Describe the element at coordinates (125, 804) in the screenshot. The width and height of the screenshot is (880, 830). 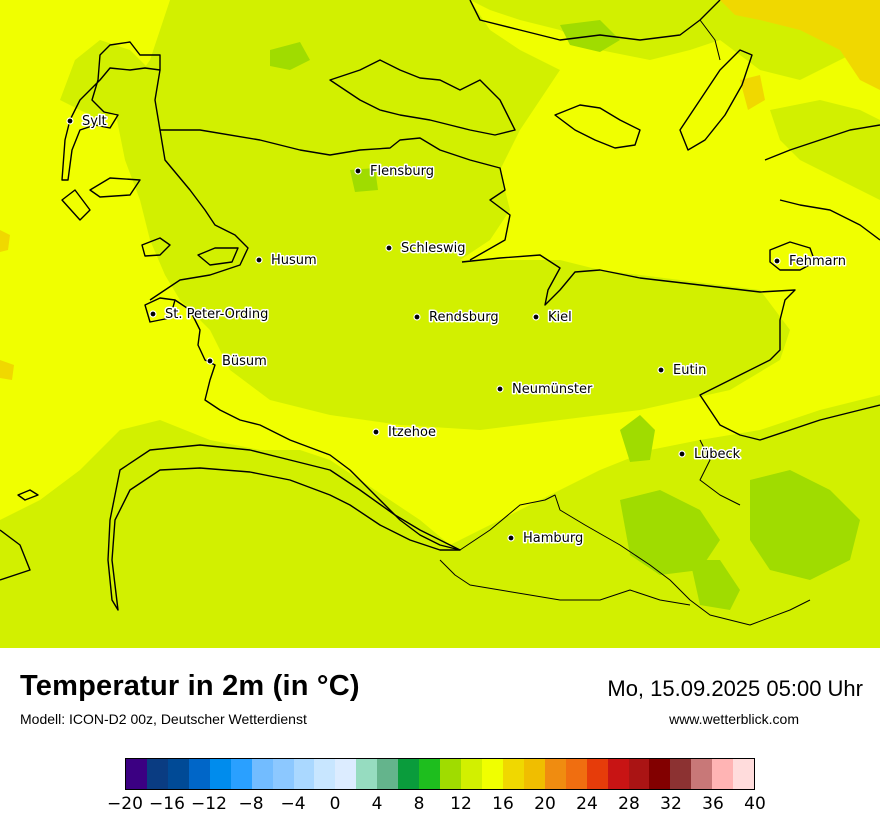
I see `color-scale-tick-label: −20` at that location.